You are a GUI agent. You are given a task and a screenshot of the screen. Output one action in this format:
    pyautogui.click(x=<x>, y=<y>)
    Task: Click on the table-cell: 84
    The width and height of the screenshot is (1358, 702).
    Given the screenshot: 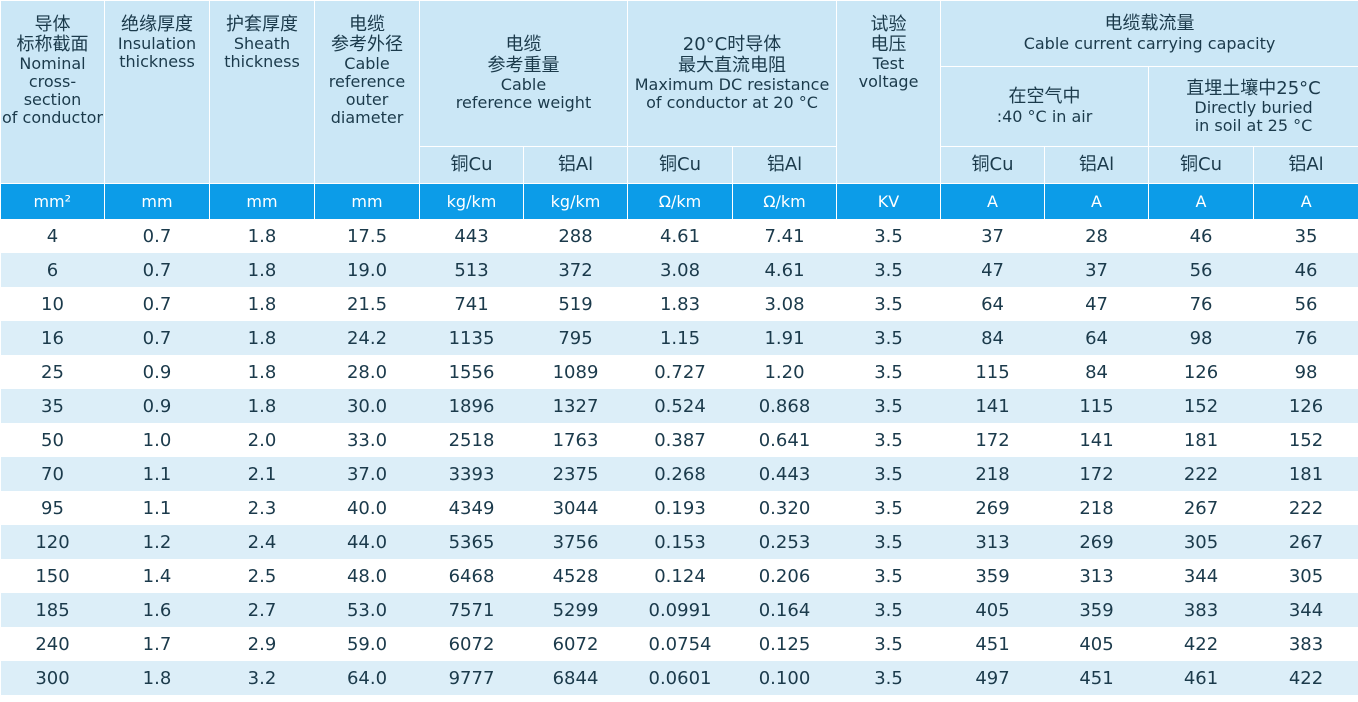 What is the action you would take?
    pyautogui.click(x=992, y=338)
    